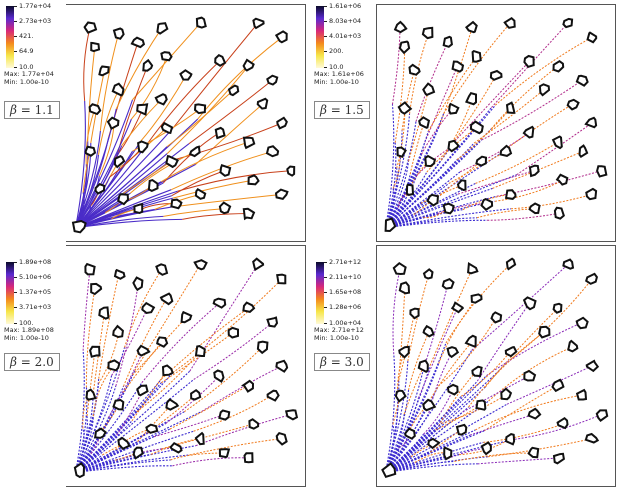 The height and width of the screenshot is (493, 623). I want to click on colorbar-tick: 200., so click(333, 51).